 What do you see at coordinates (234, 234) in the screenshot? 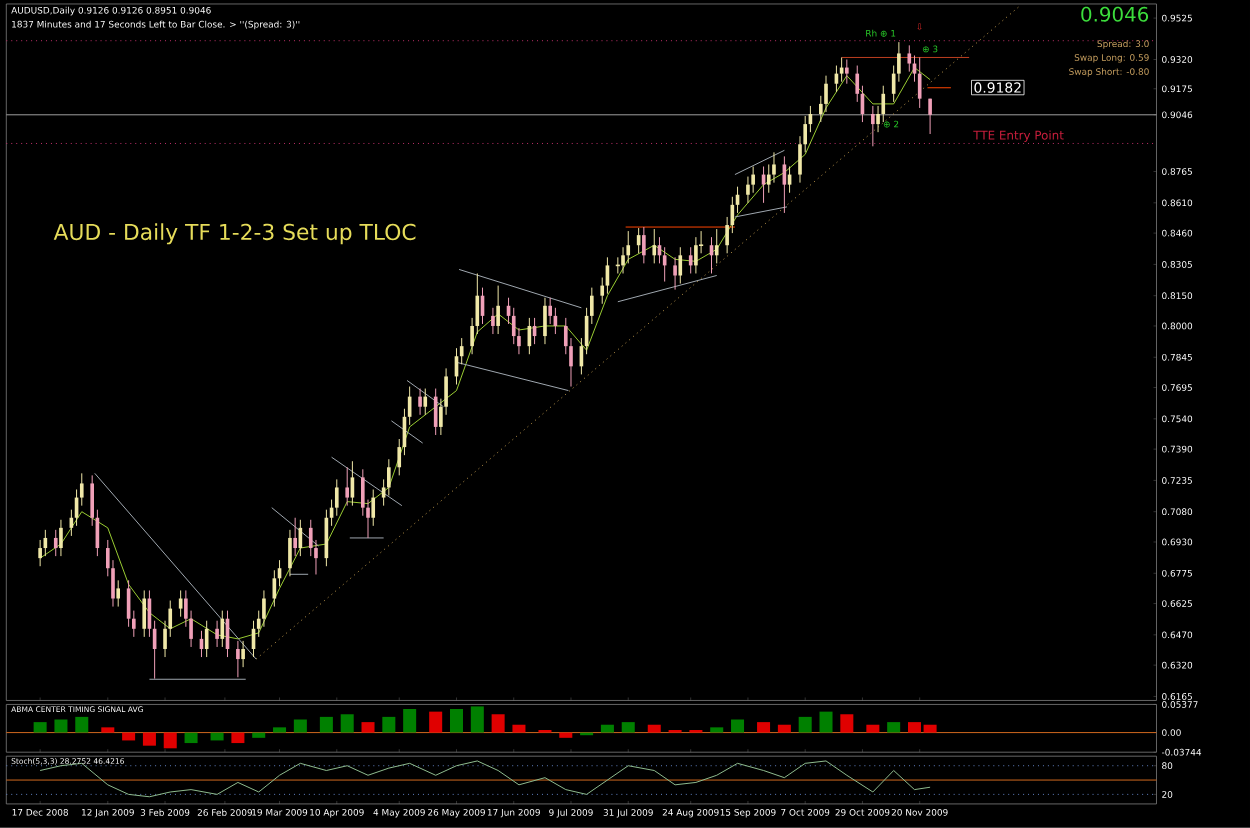
I see `text: AUD - Daily TF 1-2-3 Set up TLOC` at bounding box center [234, 234].